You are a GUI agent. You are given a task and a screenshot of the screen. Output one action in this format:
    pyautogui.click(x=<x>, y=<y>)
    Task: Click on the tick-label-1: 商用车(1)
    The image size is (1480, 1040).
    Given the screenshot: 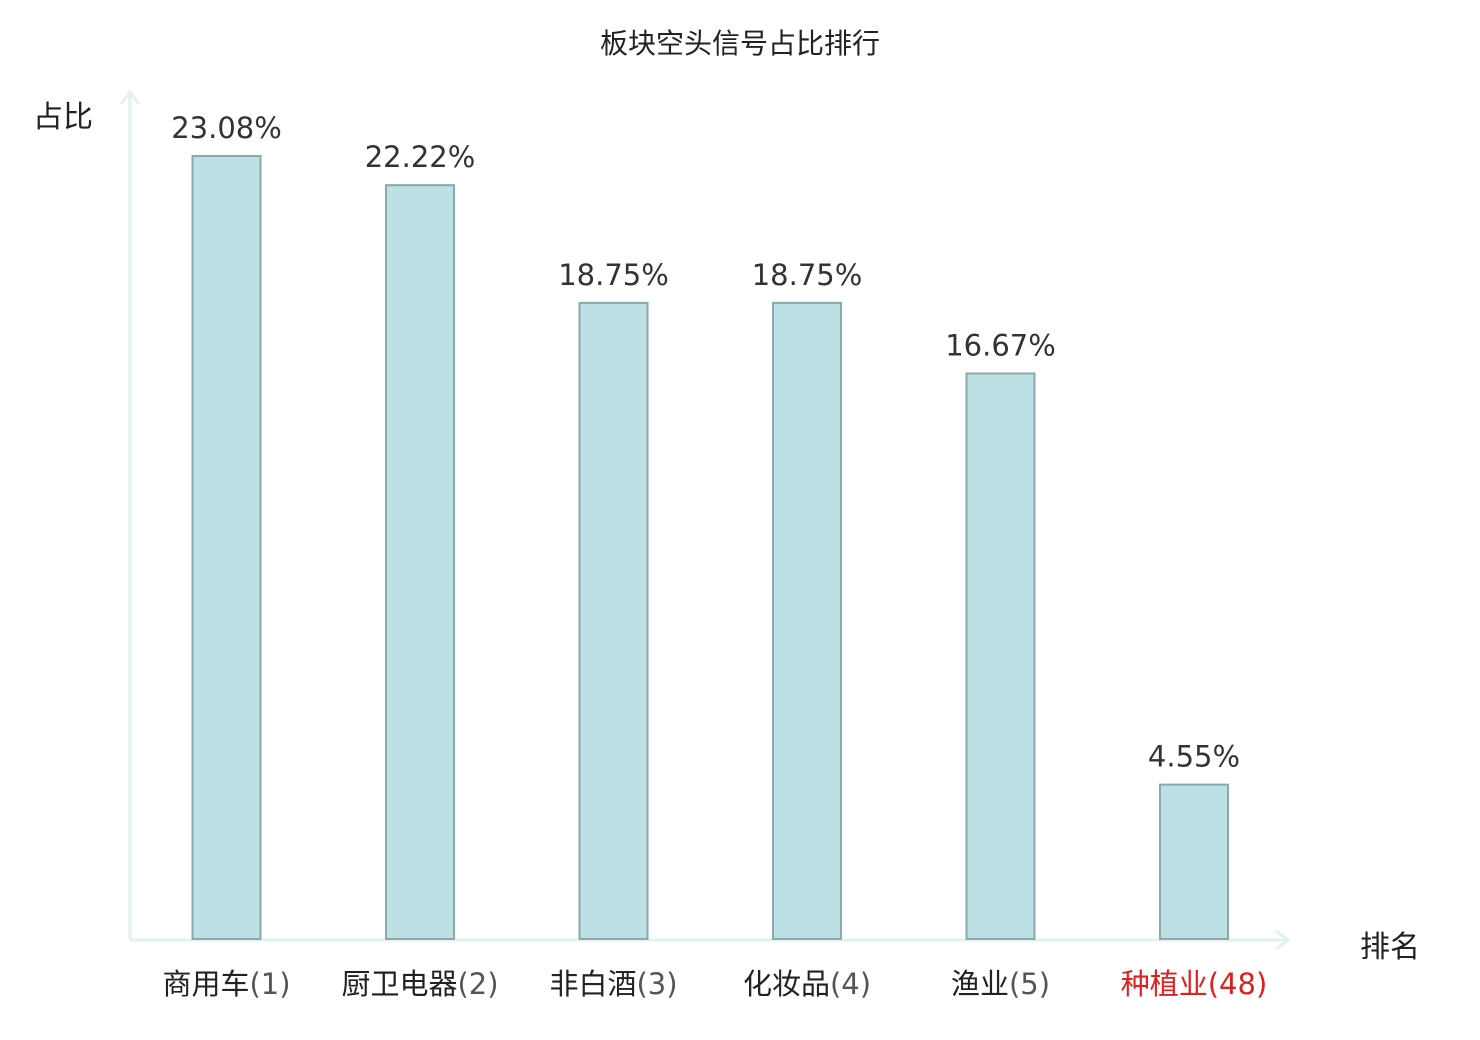 What is the action you would take?
    pyautogui.click(x=226, y=984)
    